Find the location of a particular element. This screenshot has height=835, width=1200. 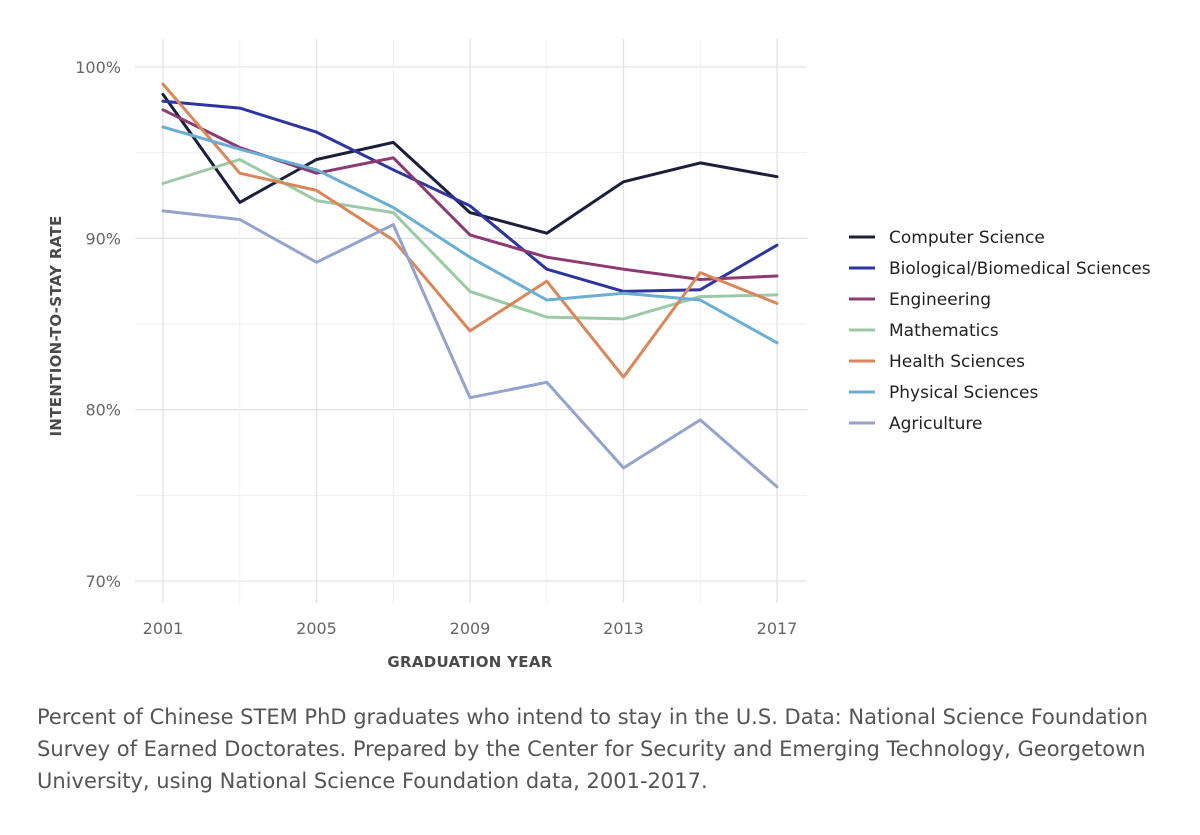

x-tick-label: 2005 is located at coordinates (316, 628).